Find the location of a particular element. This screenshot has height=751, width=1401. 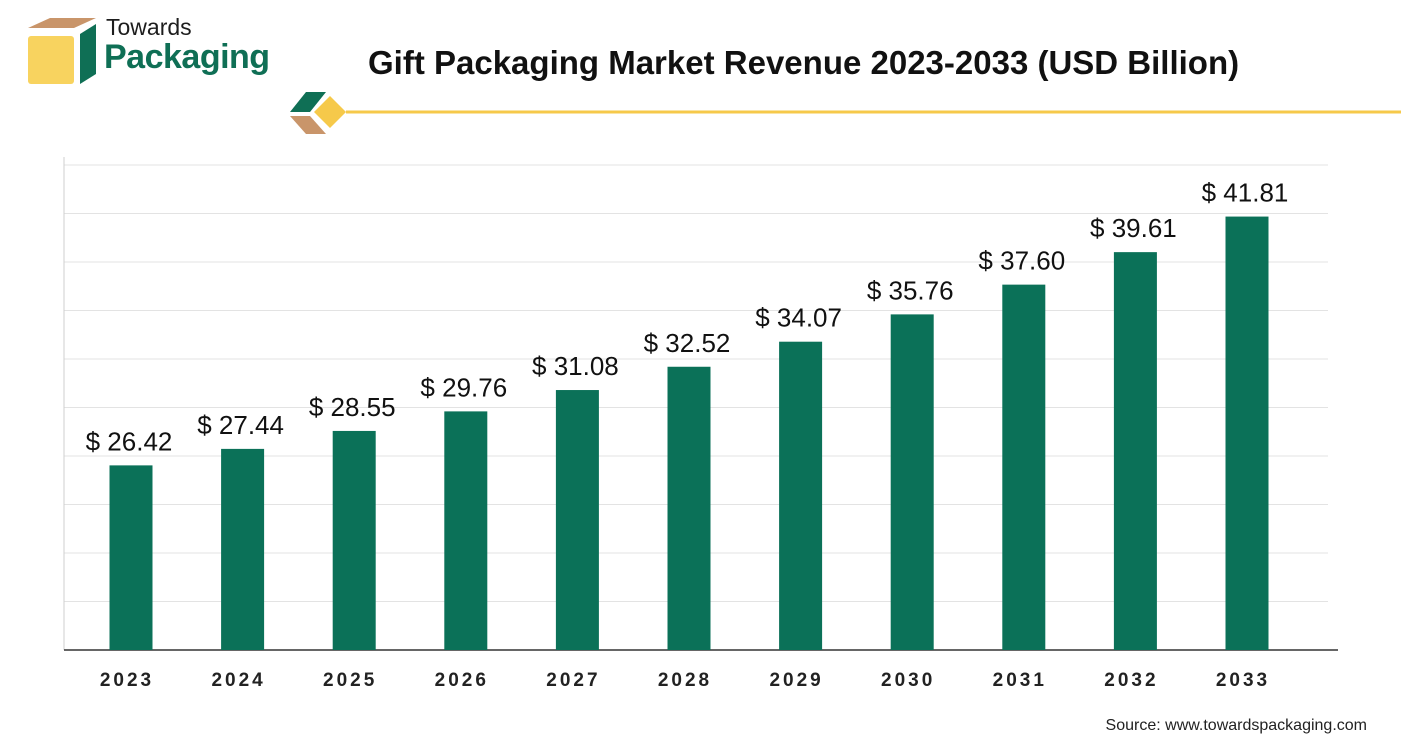

brand-name-line2: Packaging is located at coordinates (187, 57).